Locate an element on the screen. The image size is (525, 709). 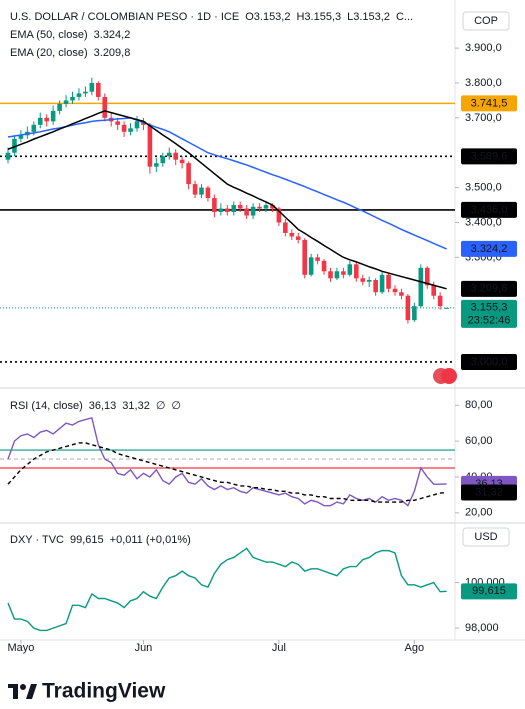
legend-text: DXY · TVC is located at coordinates (37, 540).